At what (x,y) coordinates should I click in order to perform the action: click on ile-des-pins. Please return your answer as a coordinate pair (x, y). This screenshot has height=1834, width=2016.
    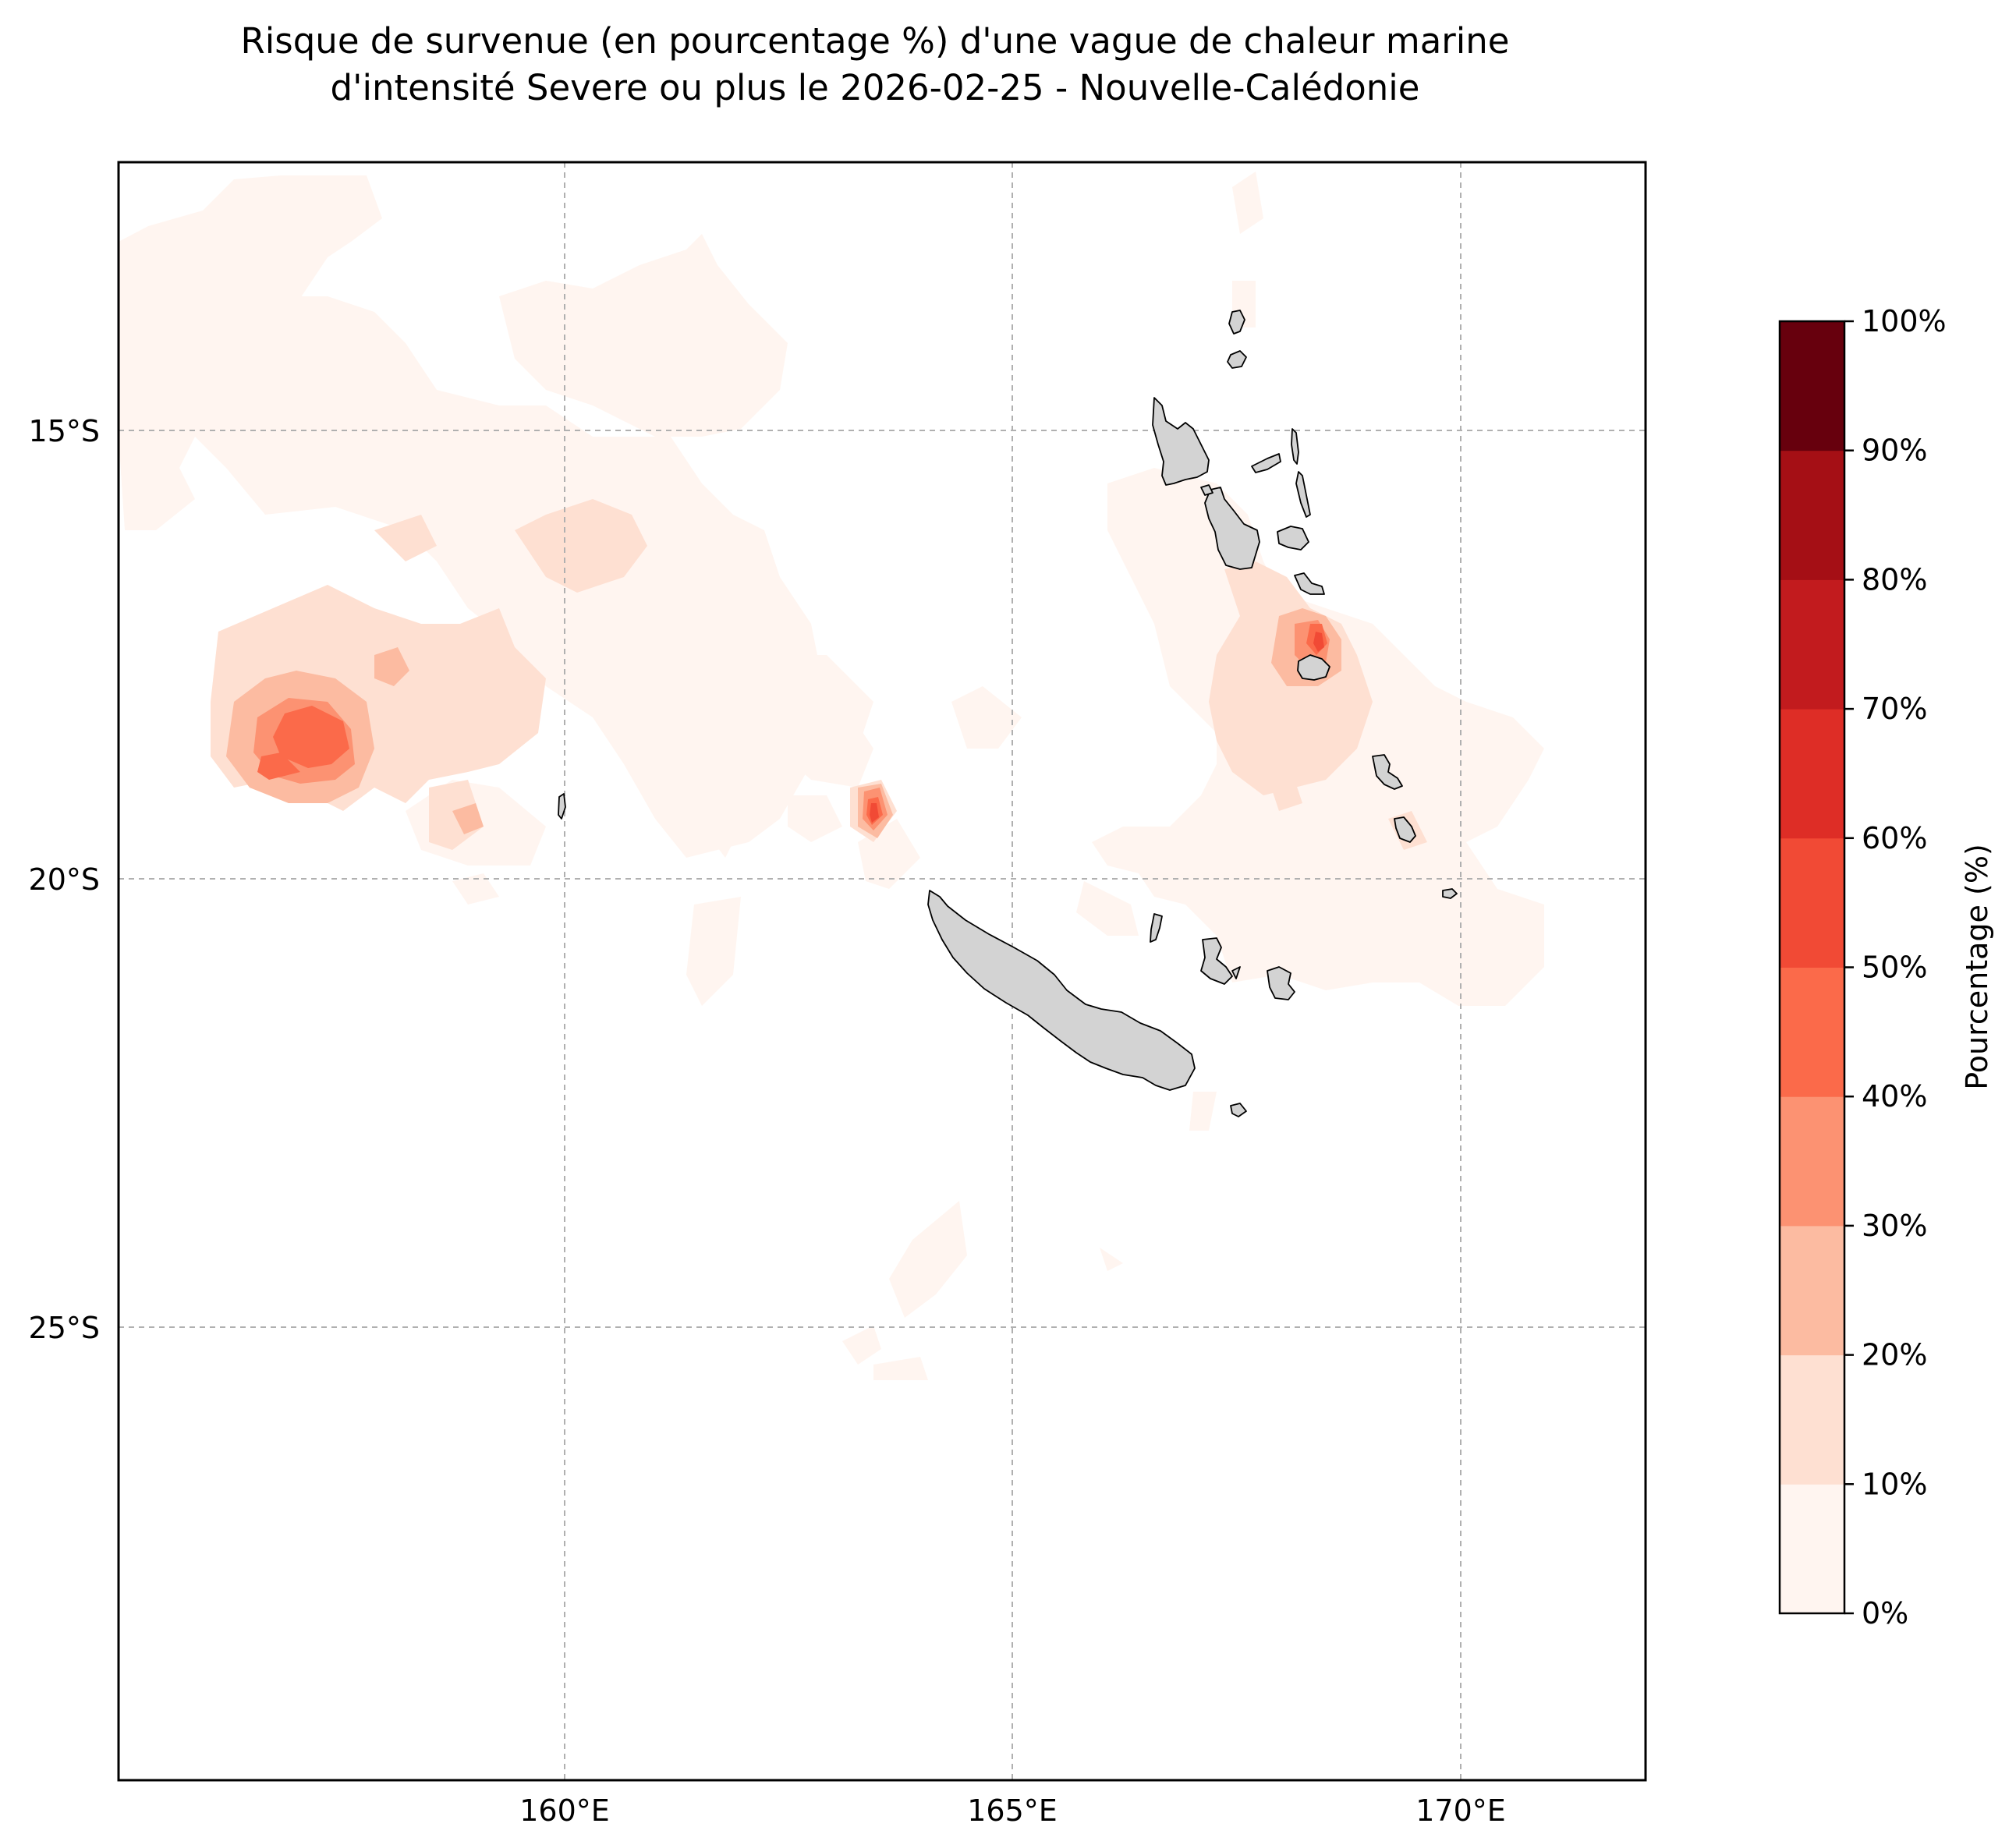
    Looking at the image, I should click on (1238, 1110).